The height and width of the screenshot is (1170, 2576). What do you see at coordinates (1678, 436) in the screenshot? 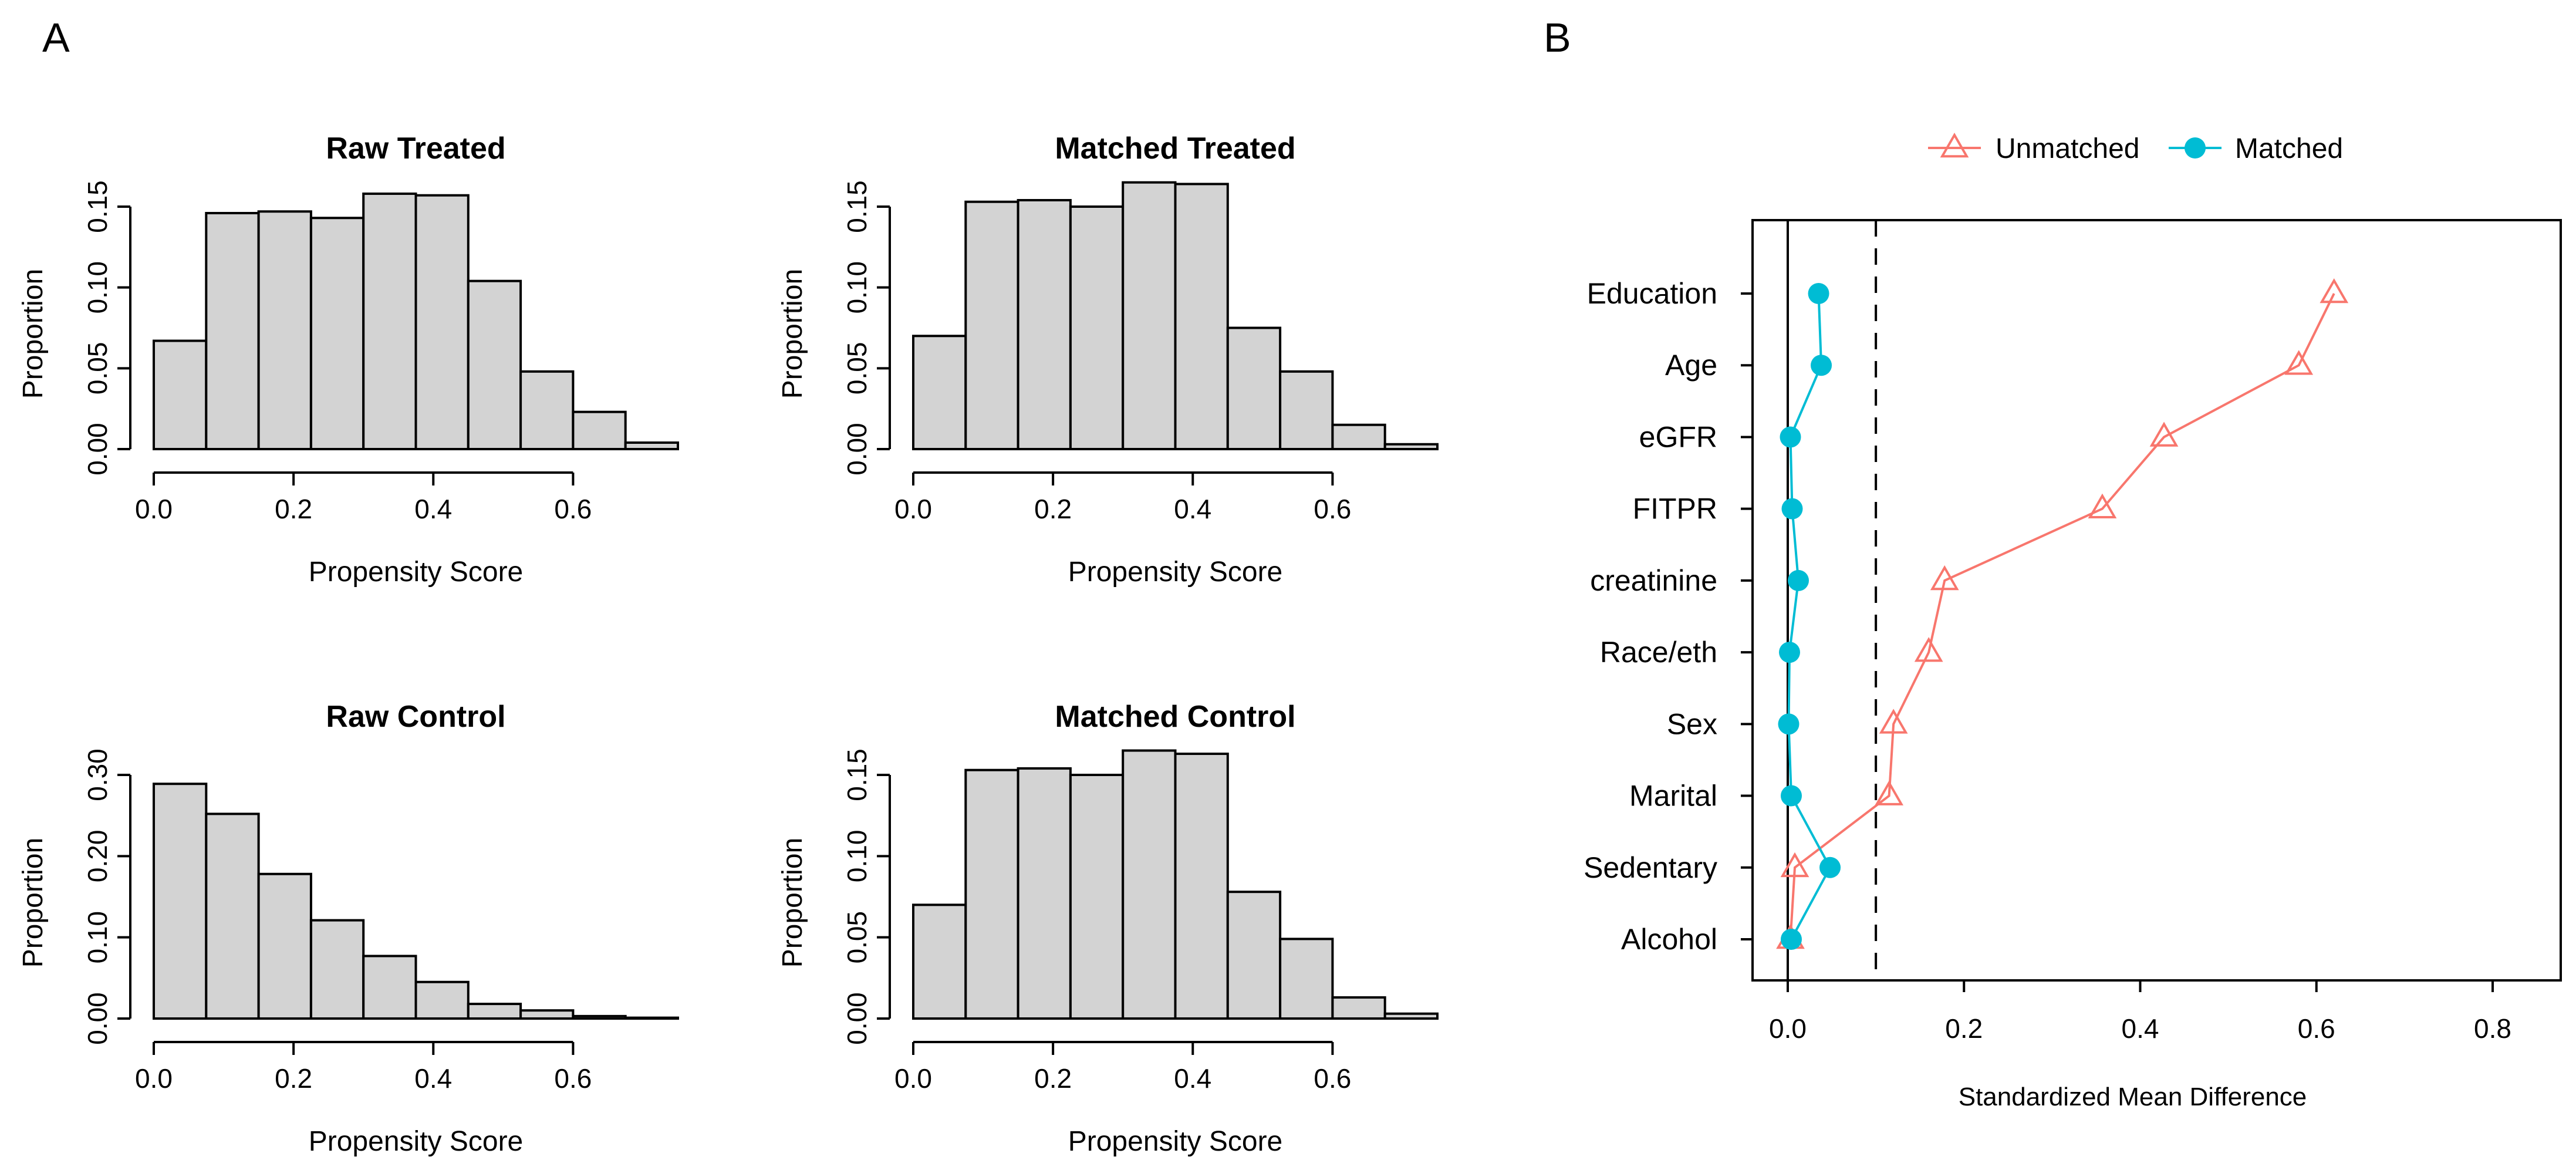
I see `covariate-label: eGFR` at bounding box center [1678, 436].